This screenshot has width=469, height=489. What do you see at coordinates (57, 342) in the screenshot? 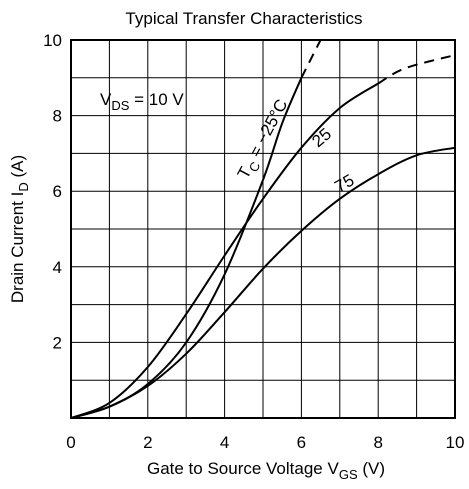
I see `y-tick-label: 2` at bounding box center [57, 342].